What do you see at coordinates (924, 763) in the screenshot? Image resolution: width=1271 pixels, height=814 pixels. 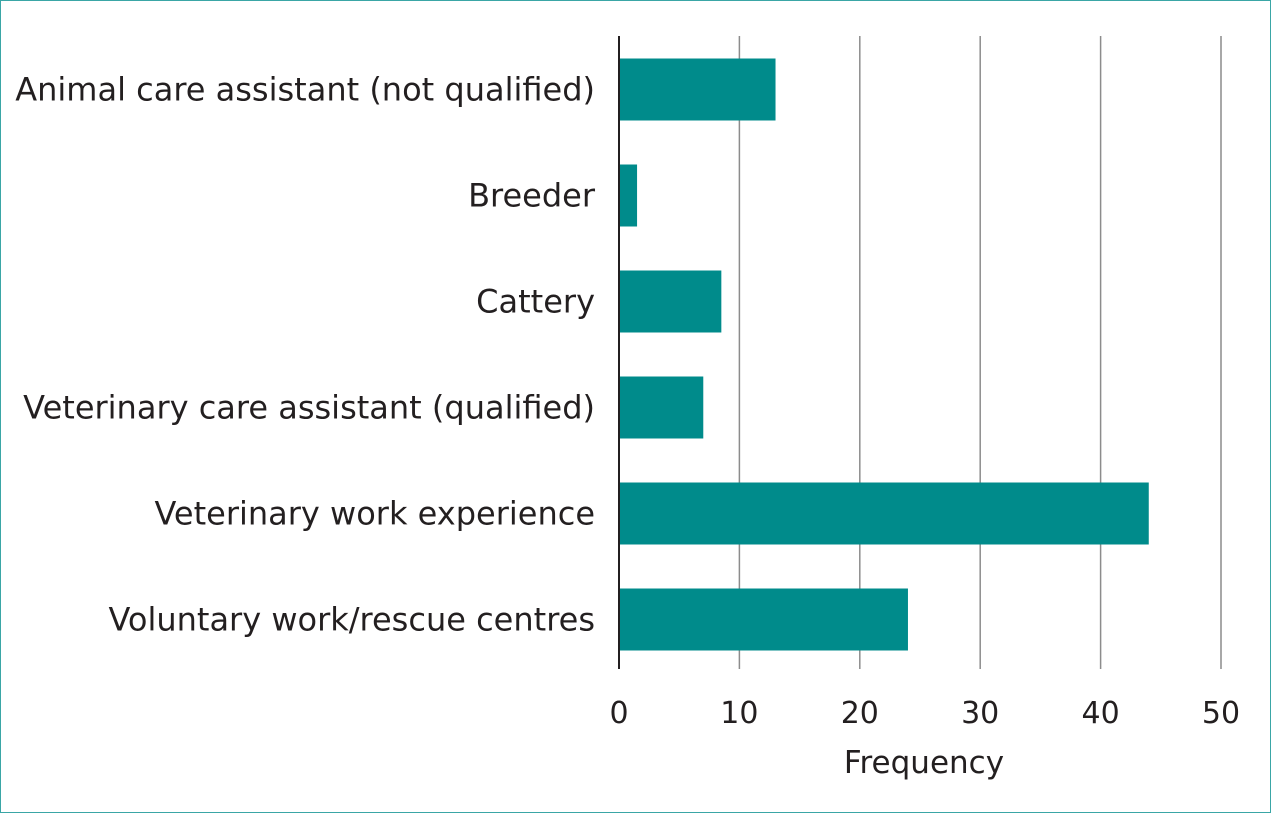 I see `x-axis-title: Frequency` at bounding box center [924, 763].